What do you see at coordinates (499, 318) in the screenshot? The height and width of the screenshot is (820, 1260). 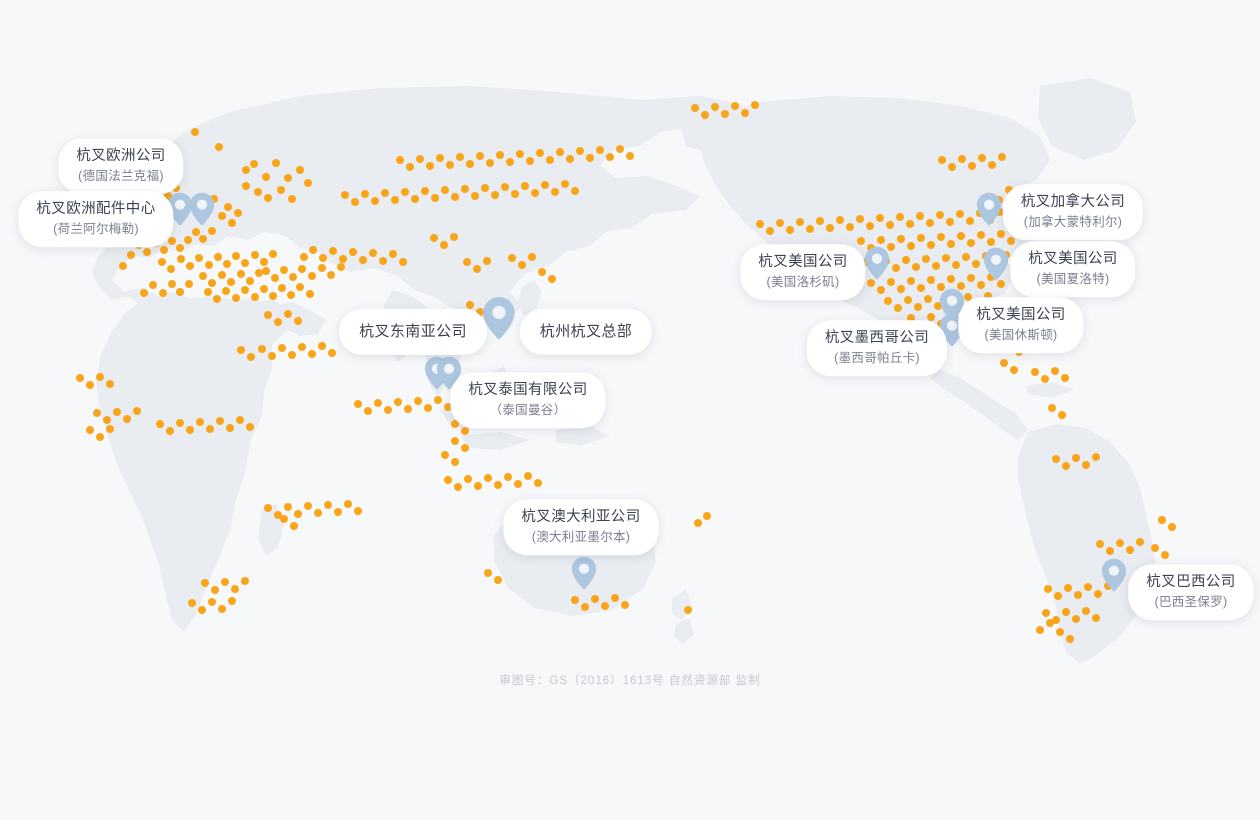 I see `pin-hangzhou-headquarters` at bounding box center [499, 318].